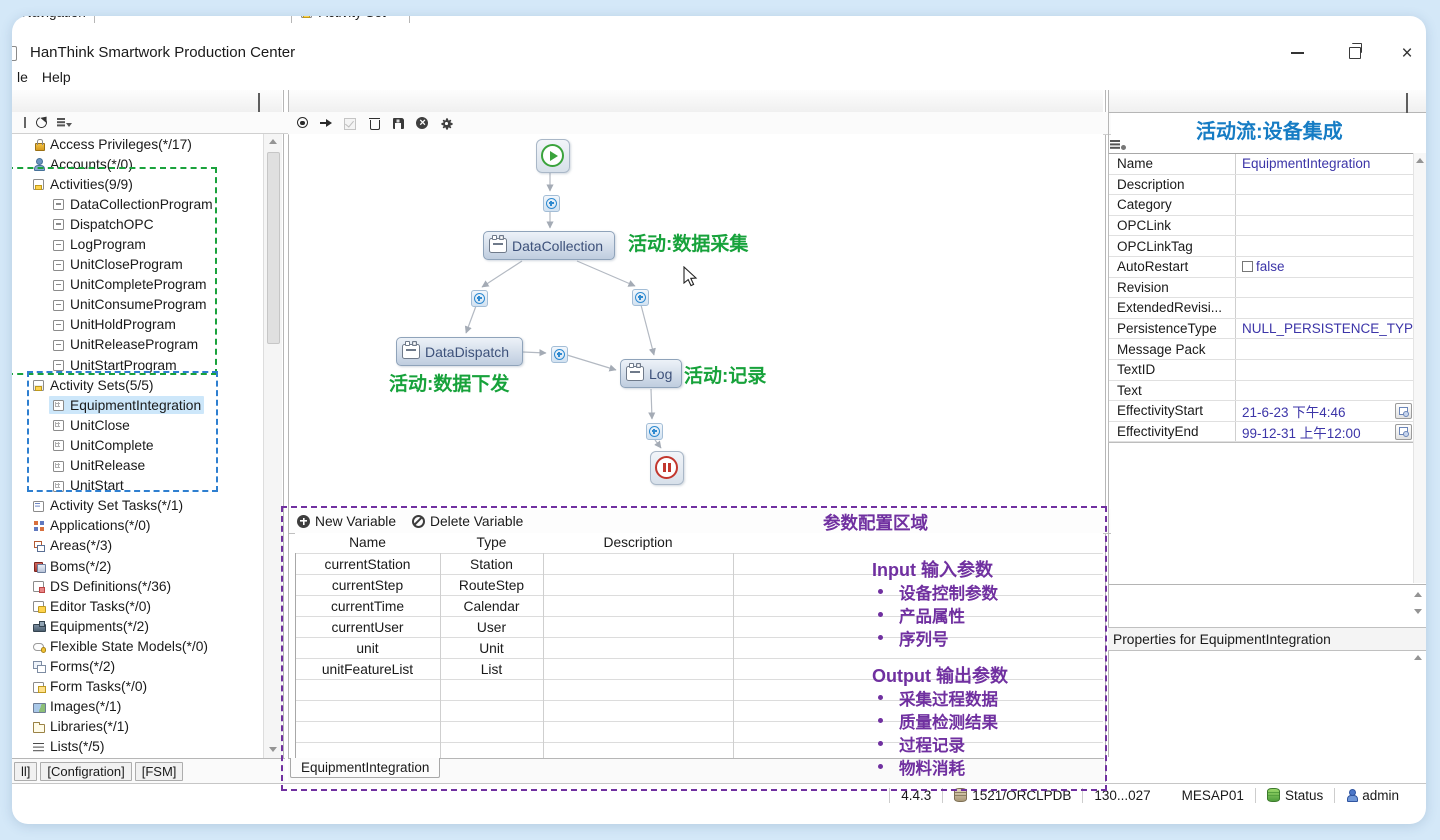  What do you see at coordinates (302, 123) in the screenshot?
I see `record-icon` at bounding box center [302, 123].